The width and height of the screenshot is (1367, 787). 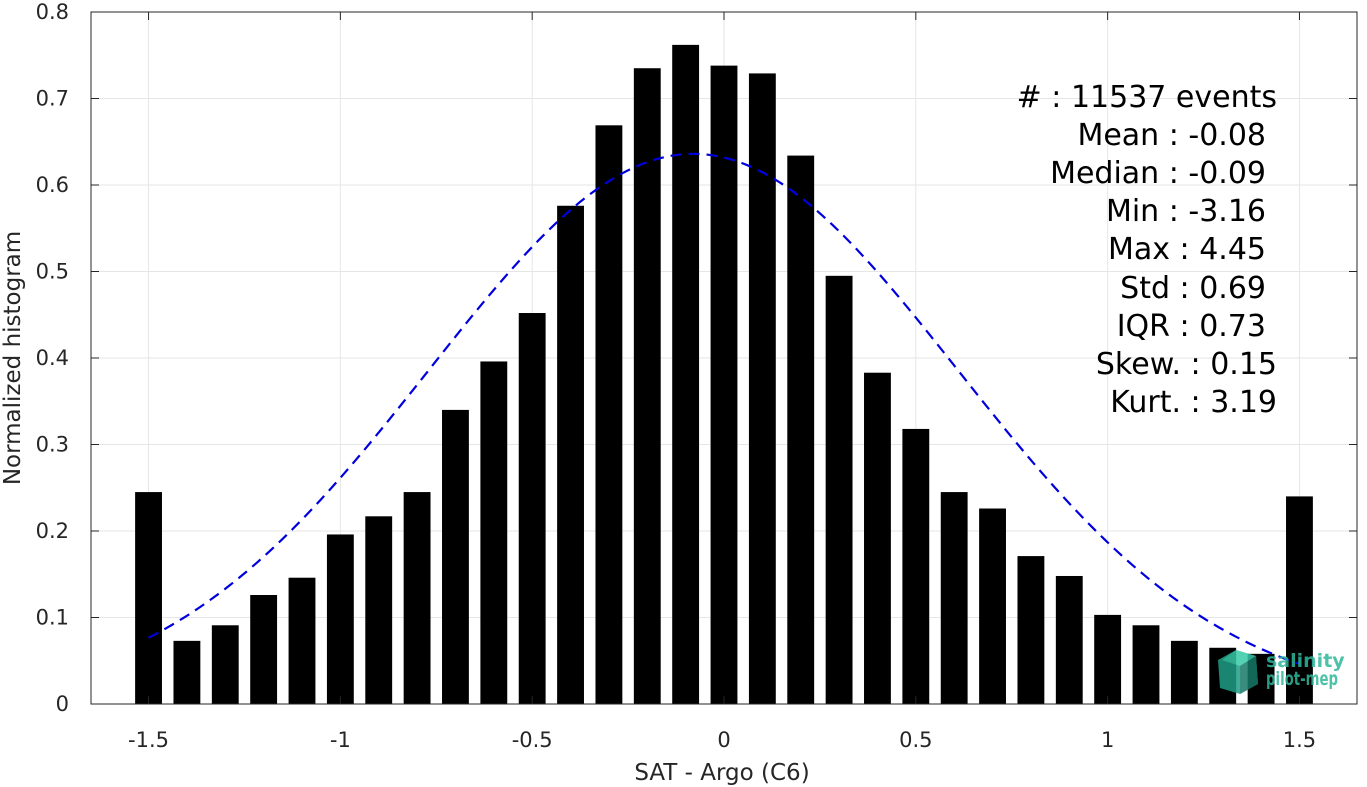 I want to click on stat-min: Min : -3.16, so click(x=1186, y=211).